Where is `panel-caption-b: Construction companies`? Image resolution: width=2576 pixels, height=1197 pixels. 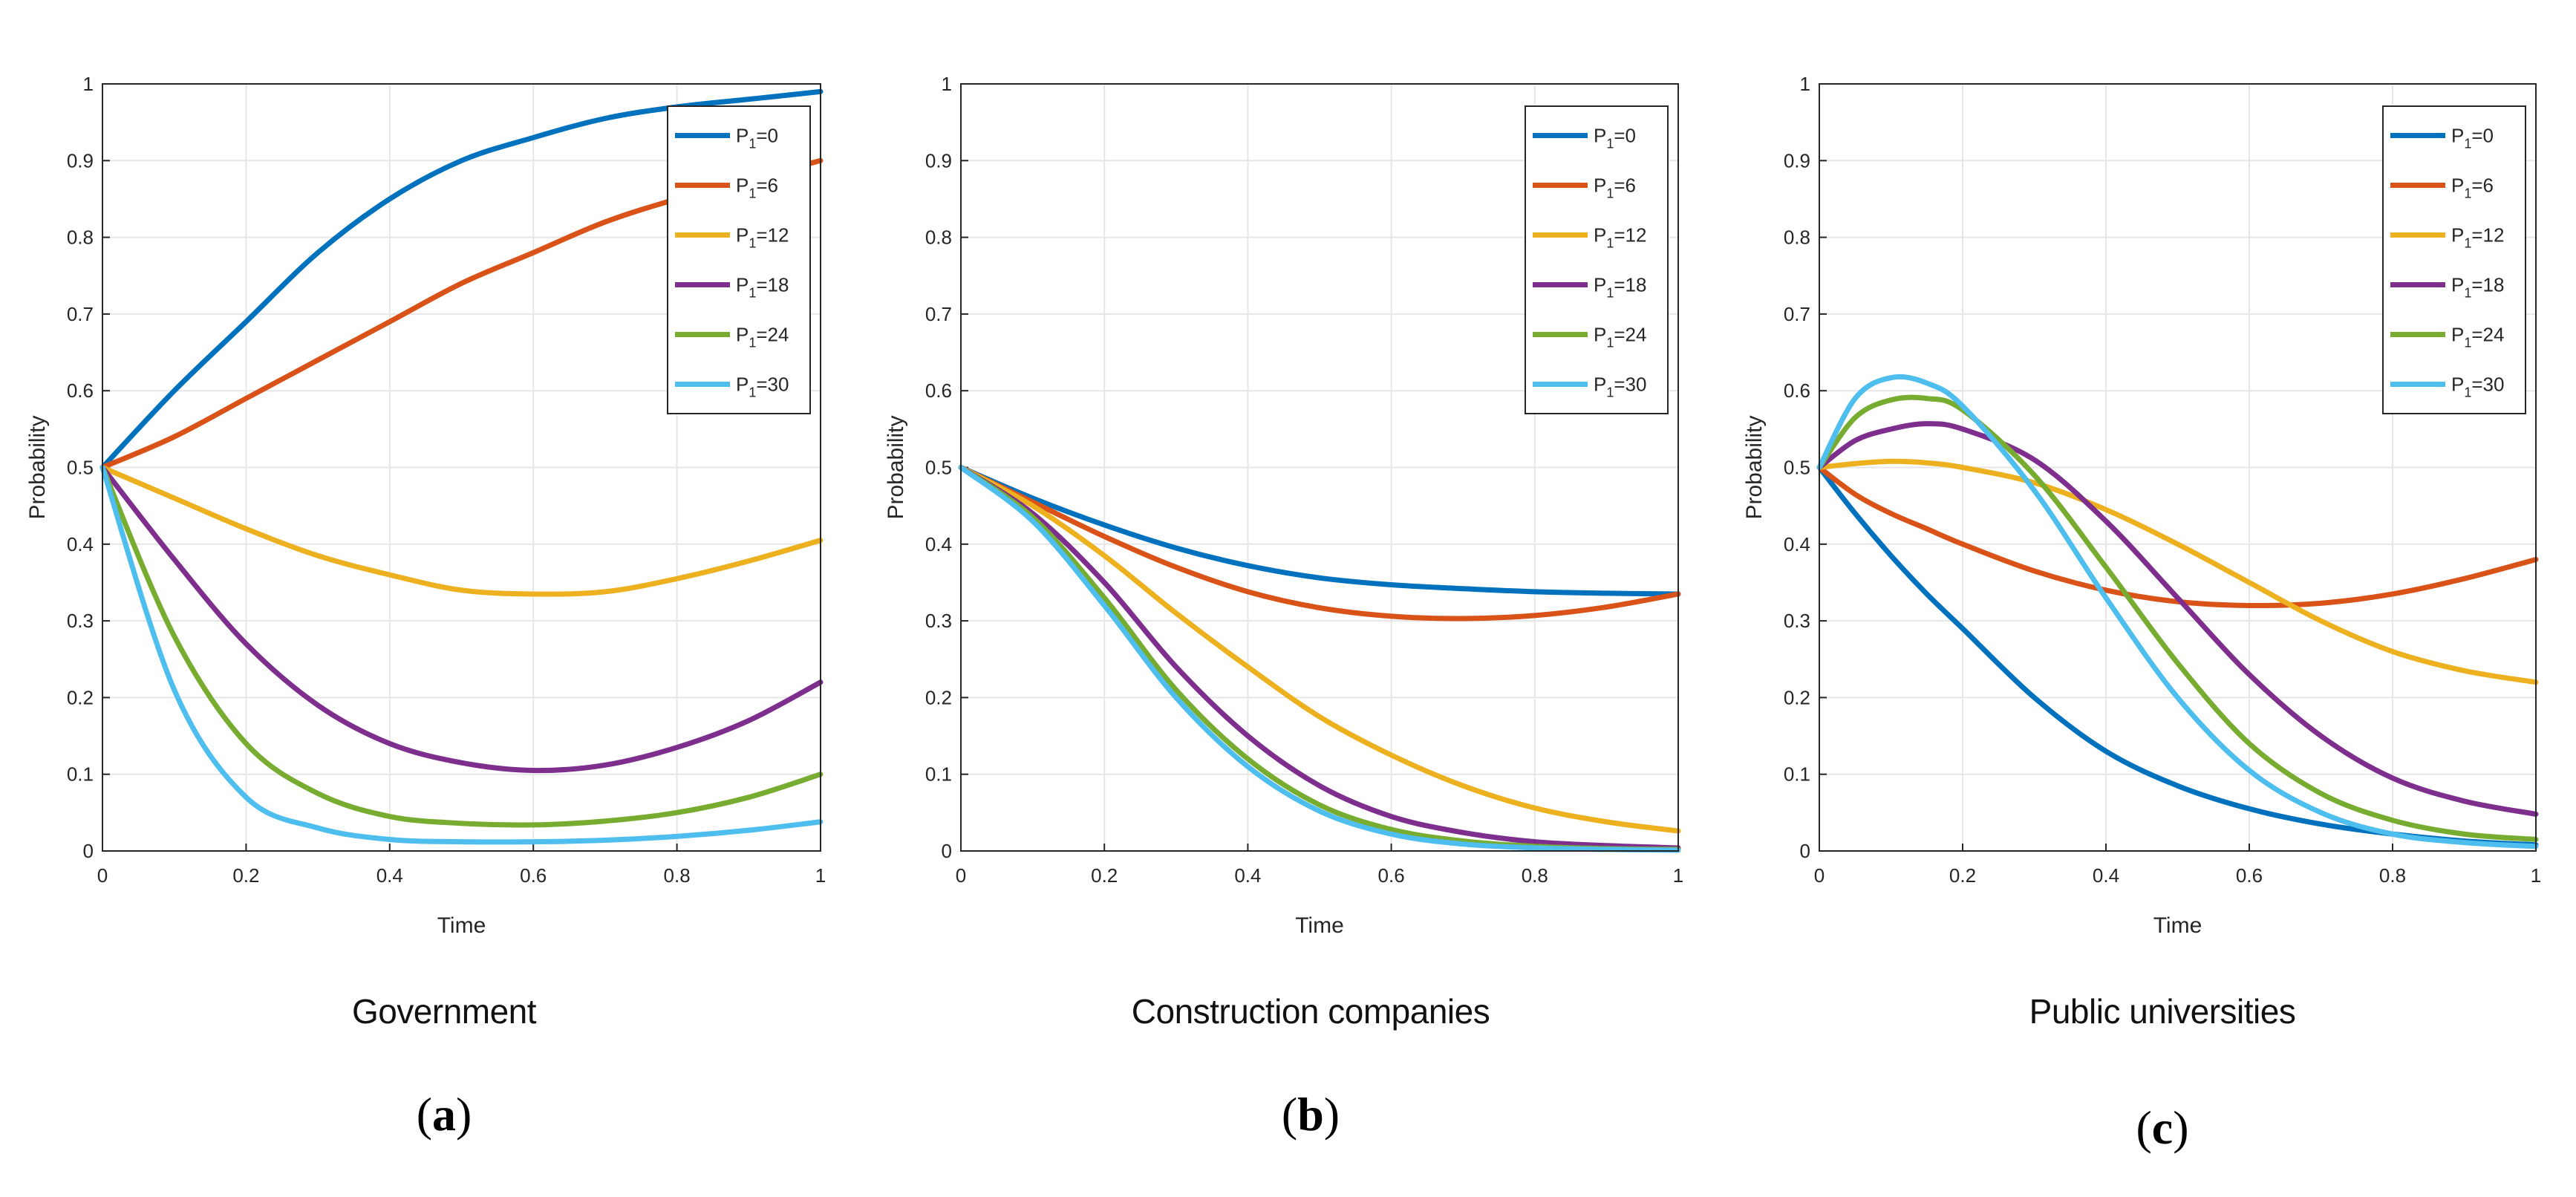 panel-caption-b: Construction companies is located at coordinates (1311, 1012).